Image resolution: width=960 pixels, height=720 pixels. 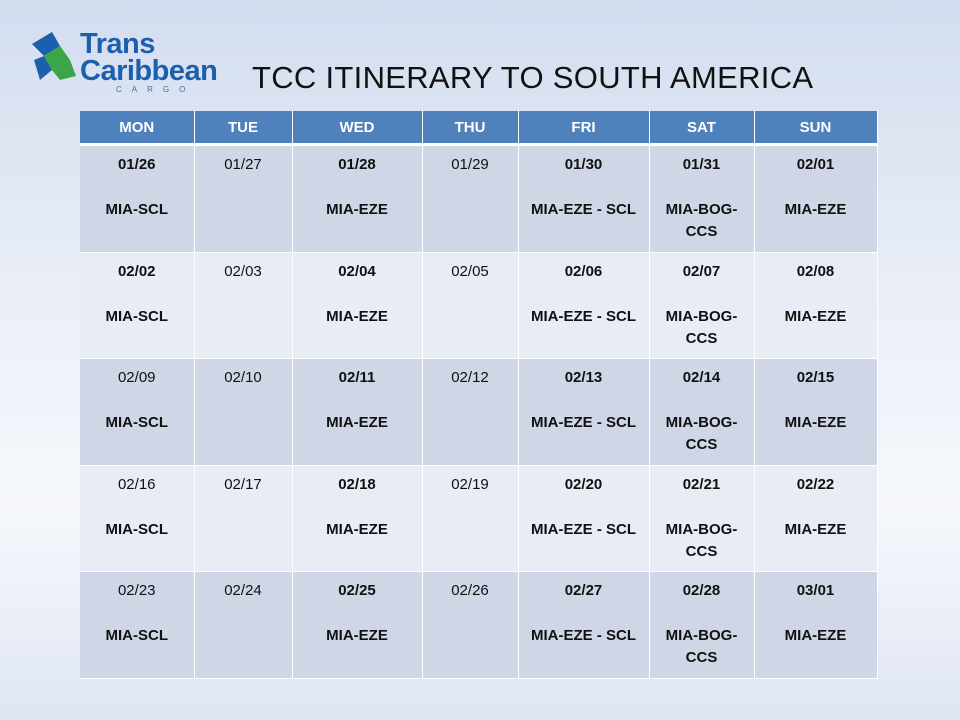 What do you see at coordinates (584, 306) in the screenshot?
I see `day-cell: 02/06 MIA-EZE - SCL` at bounding box center [584, 306].